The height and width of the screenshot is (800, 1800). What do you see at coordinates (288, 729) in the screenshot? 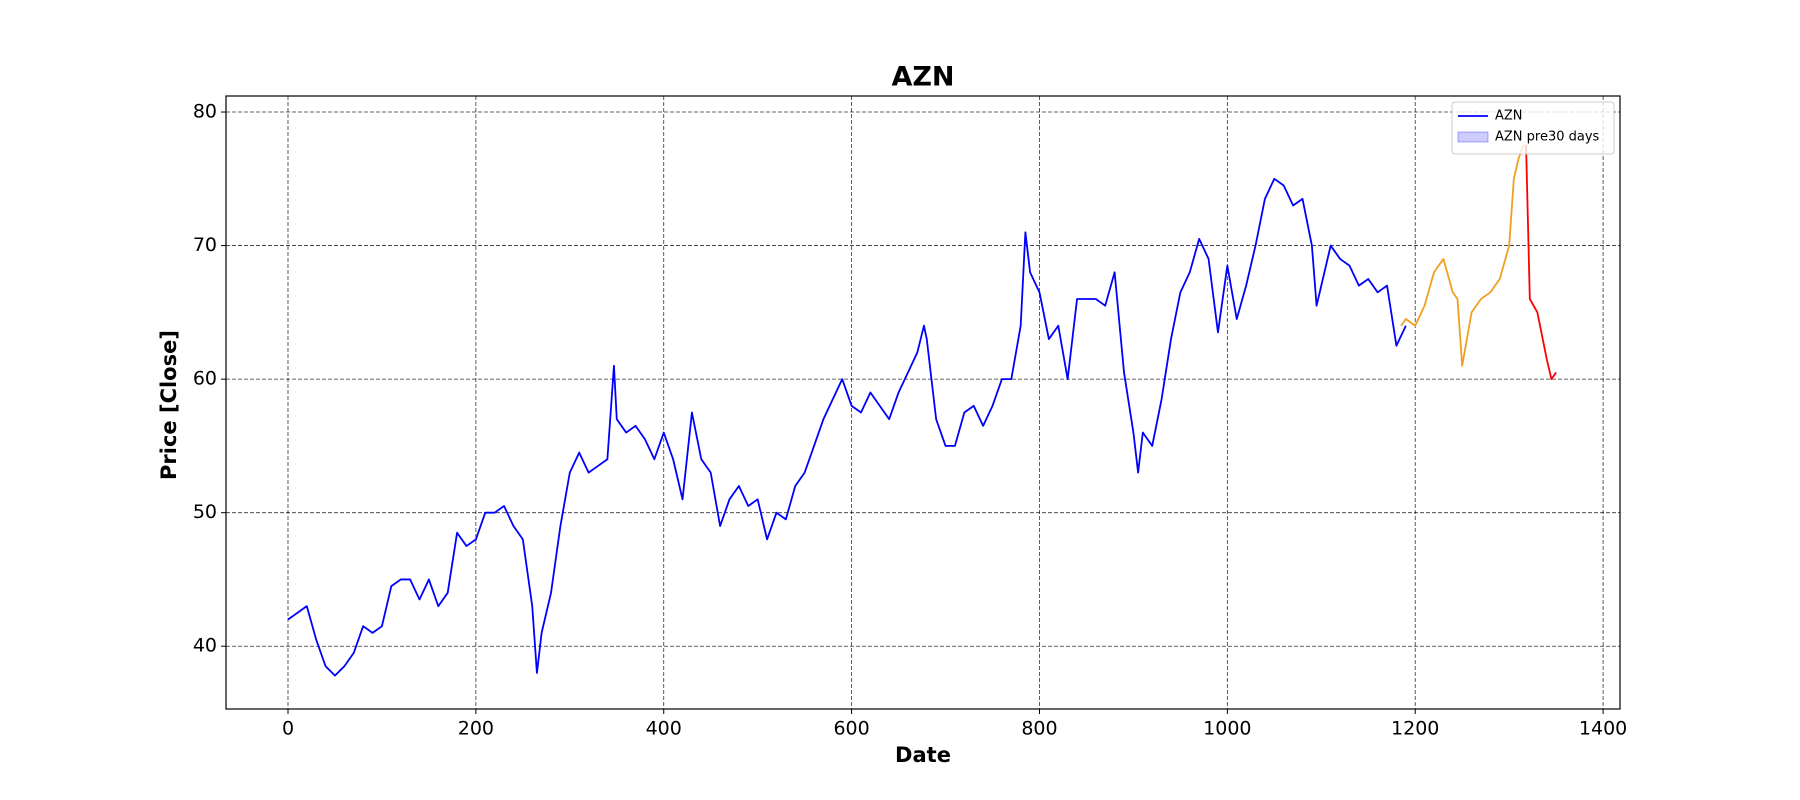
I see `x-tick-label: 0` at bounding box center [288, 729].